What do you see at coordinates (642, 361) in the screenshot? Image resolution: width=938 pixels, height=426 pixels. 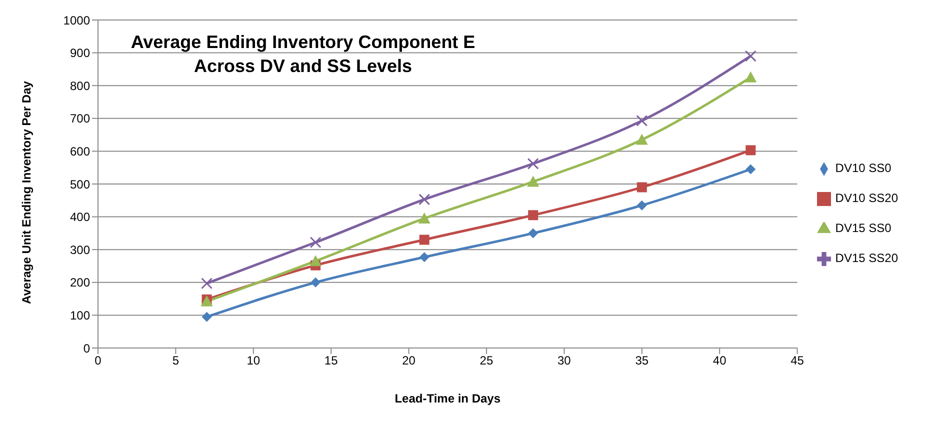 I see `x-tick-label: 35` at bounding box center [642, 361].